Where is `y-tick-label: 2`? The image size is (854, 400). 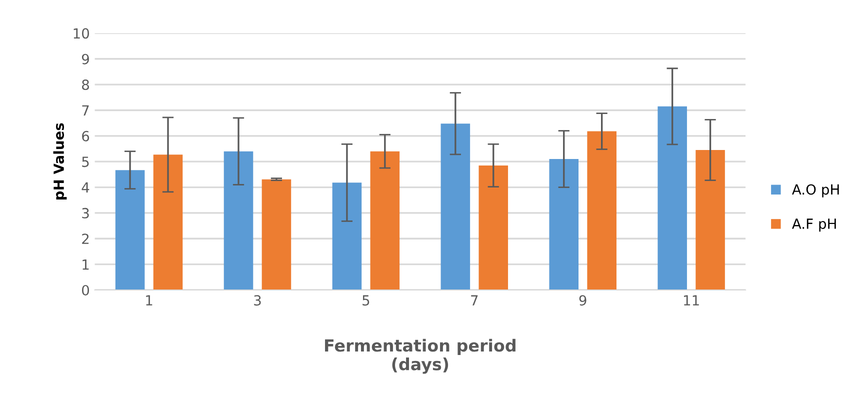
y-tick-label: 2 is located at coordinates (85, 239).